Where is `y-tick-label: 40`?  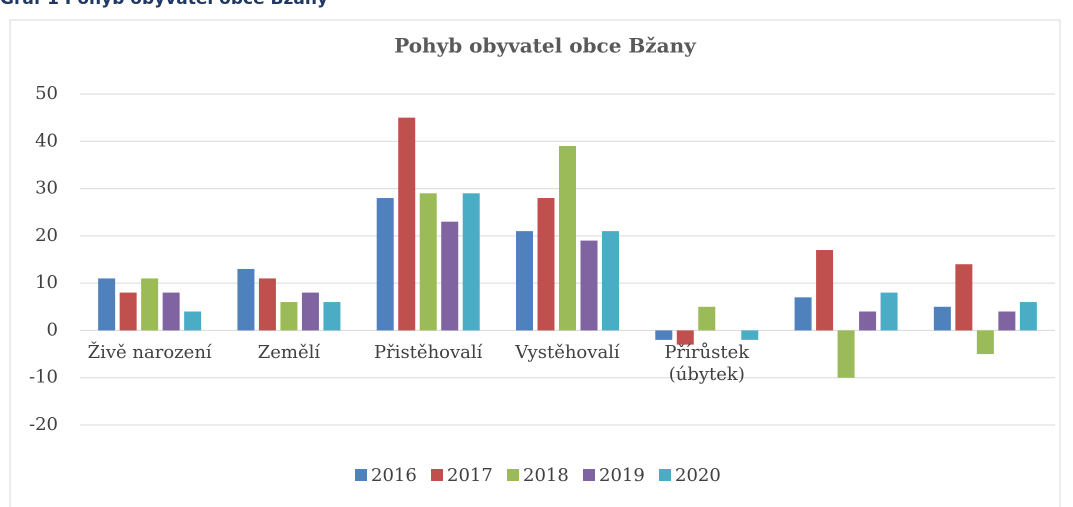
y-tick-label: 40 is located at coordinates (46, 140).